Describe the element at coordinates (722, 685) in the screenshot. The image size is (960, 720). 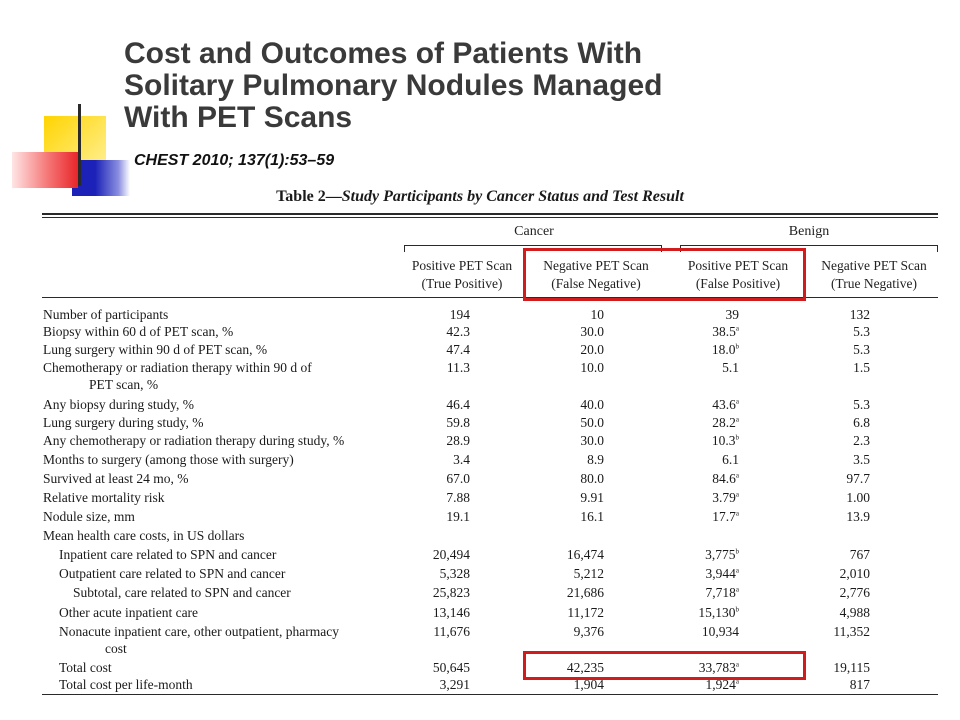
I see `table-cell: 1,924a` at that location.